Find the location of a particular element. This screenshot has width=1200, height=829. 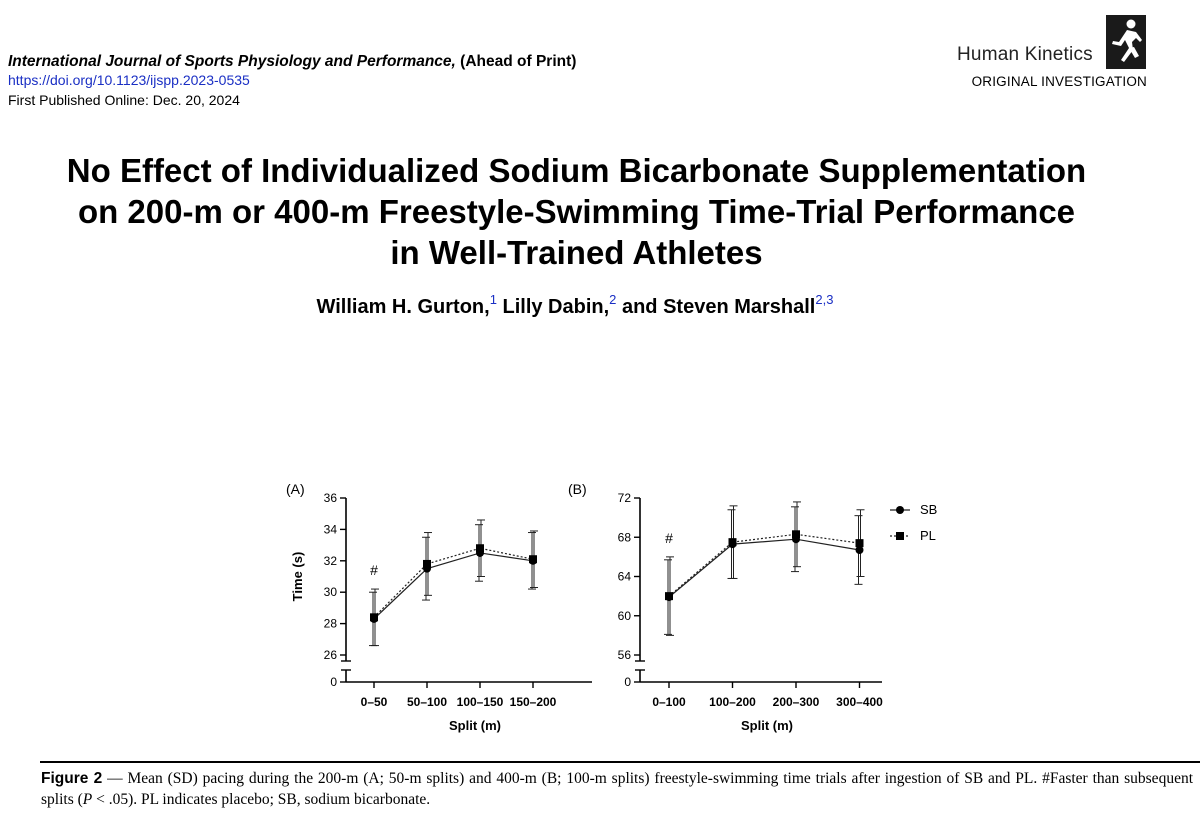

y-tick-label: 60 is located at coordinates (625, 616).